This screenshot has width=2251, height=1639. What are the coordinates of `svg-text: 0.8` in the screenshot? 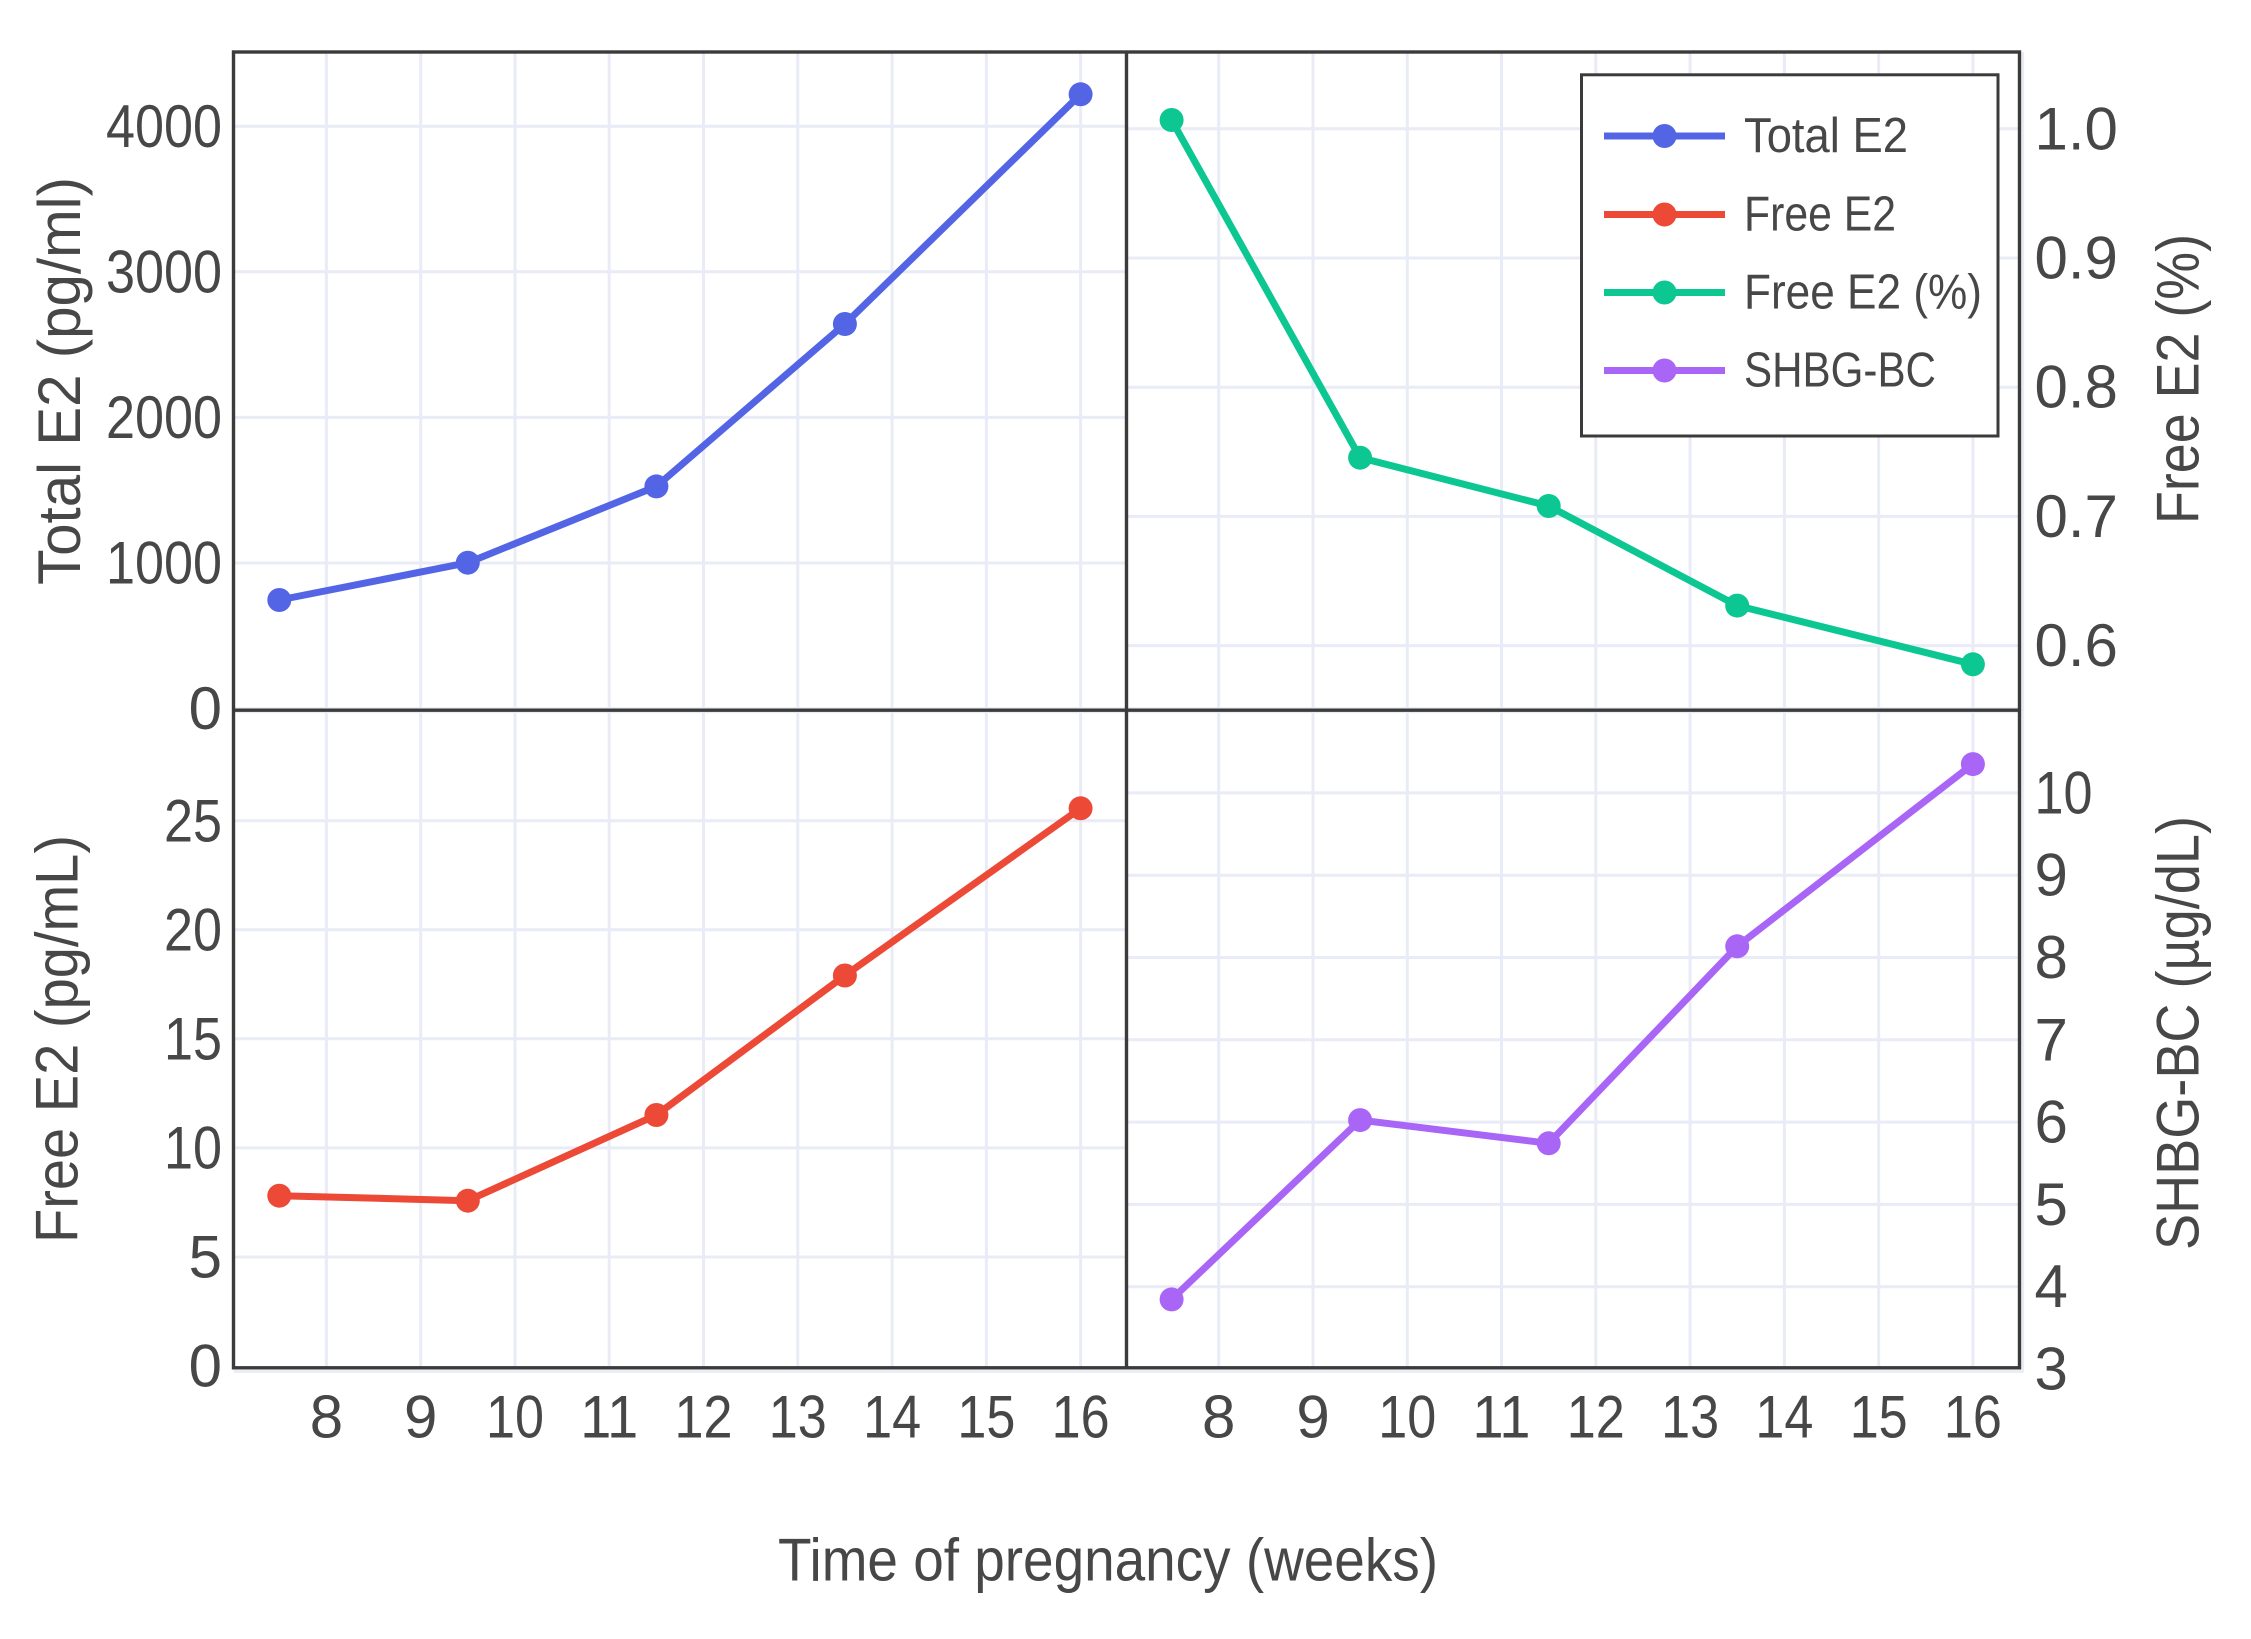 It's located at (2076, 387).